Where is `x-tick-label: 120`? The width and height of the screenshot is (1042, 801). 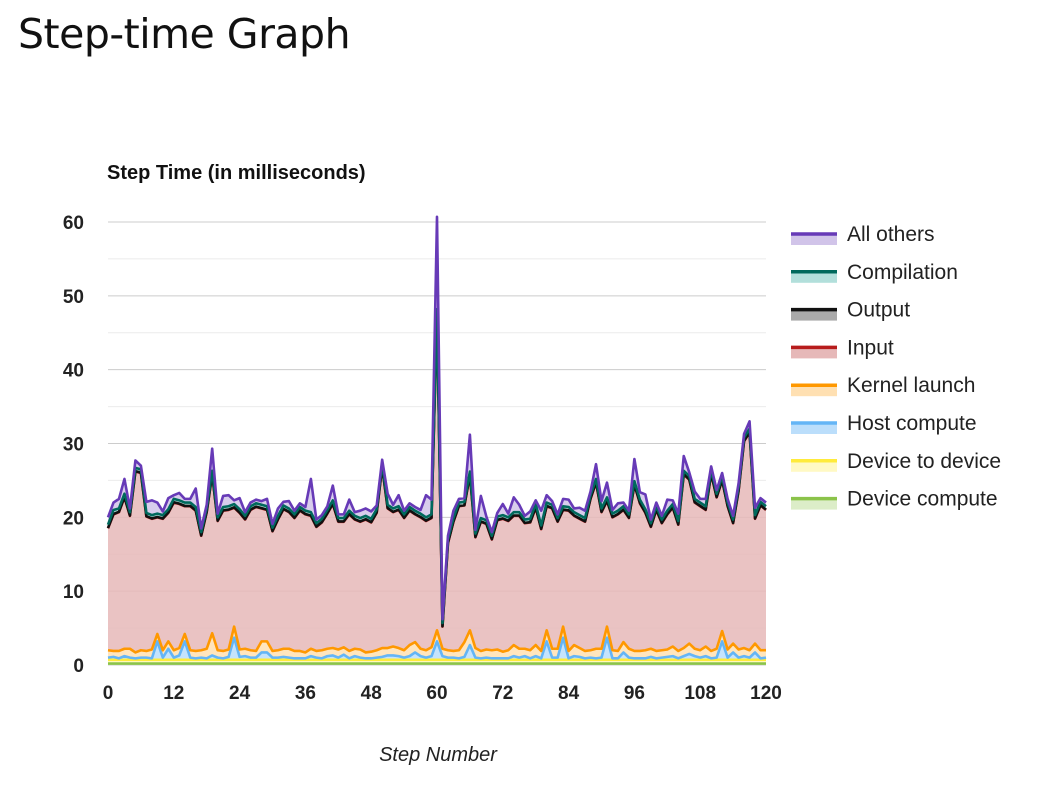
x-tick-label: 120 is located at coordinates (766, 693).